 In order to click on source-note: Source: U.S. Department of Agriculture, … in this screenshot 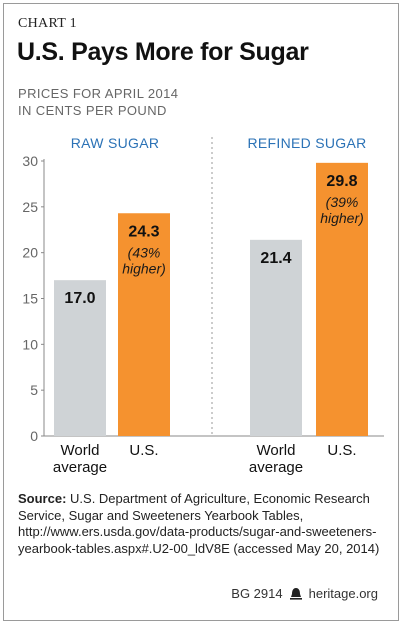, I will do `click(203, 524)`.